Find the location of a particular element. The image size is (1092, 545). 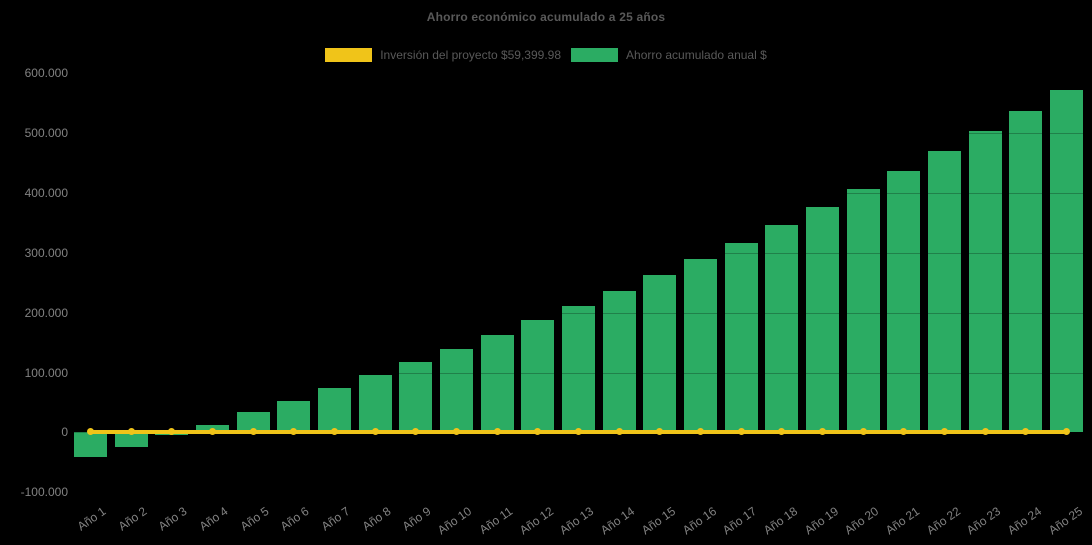

investment-line-point-año-22 is located at coordinates (945, 432).